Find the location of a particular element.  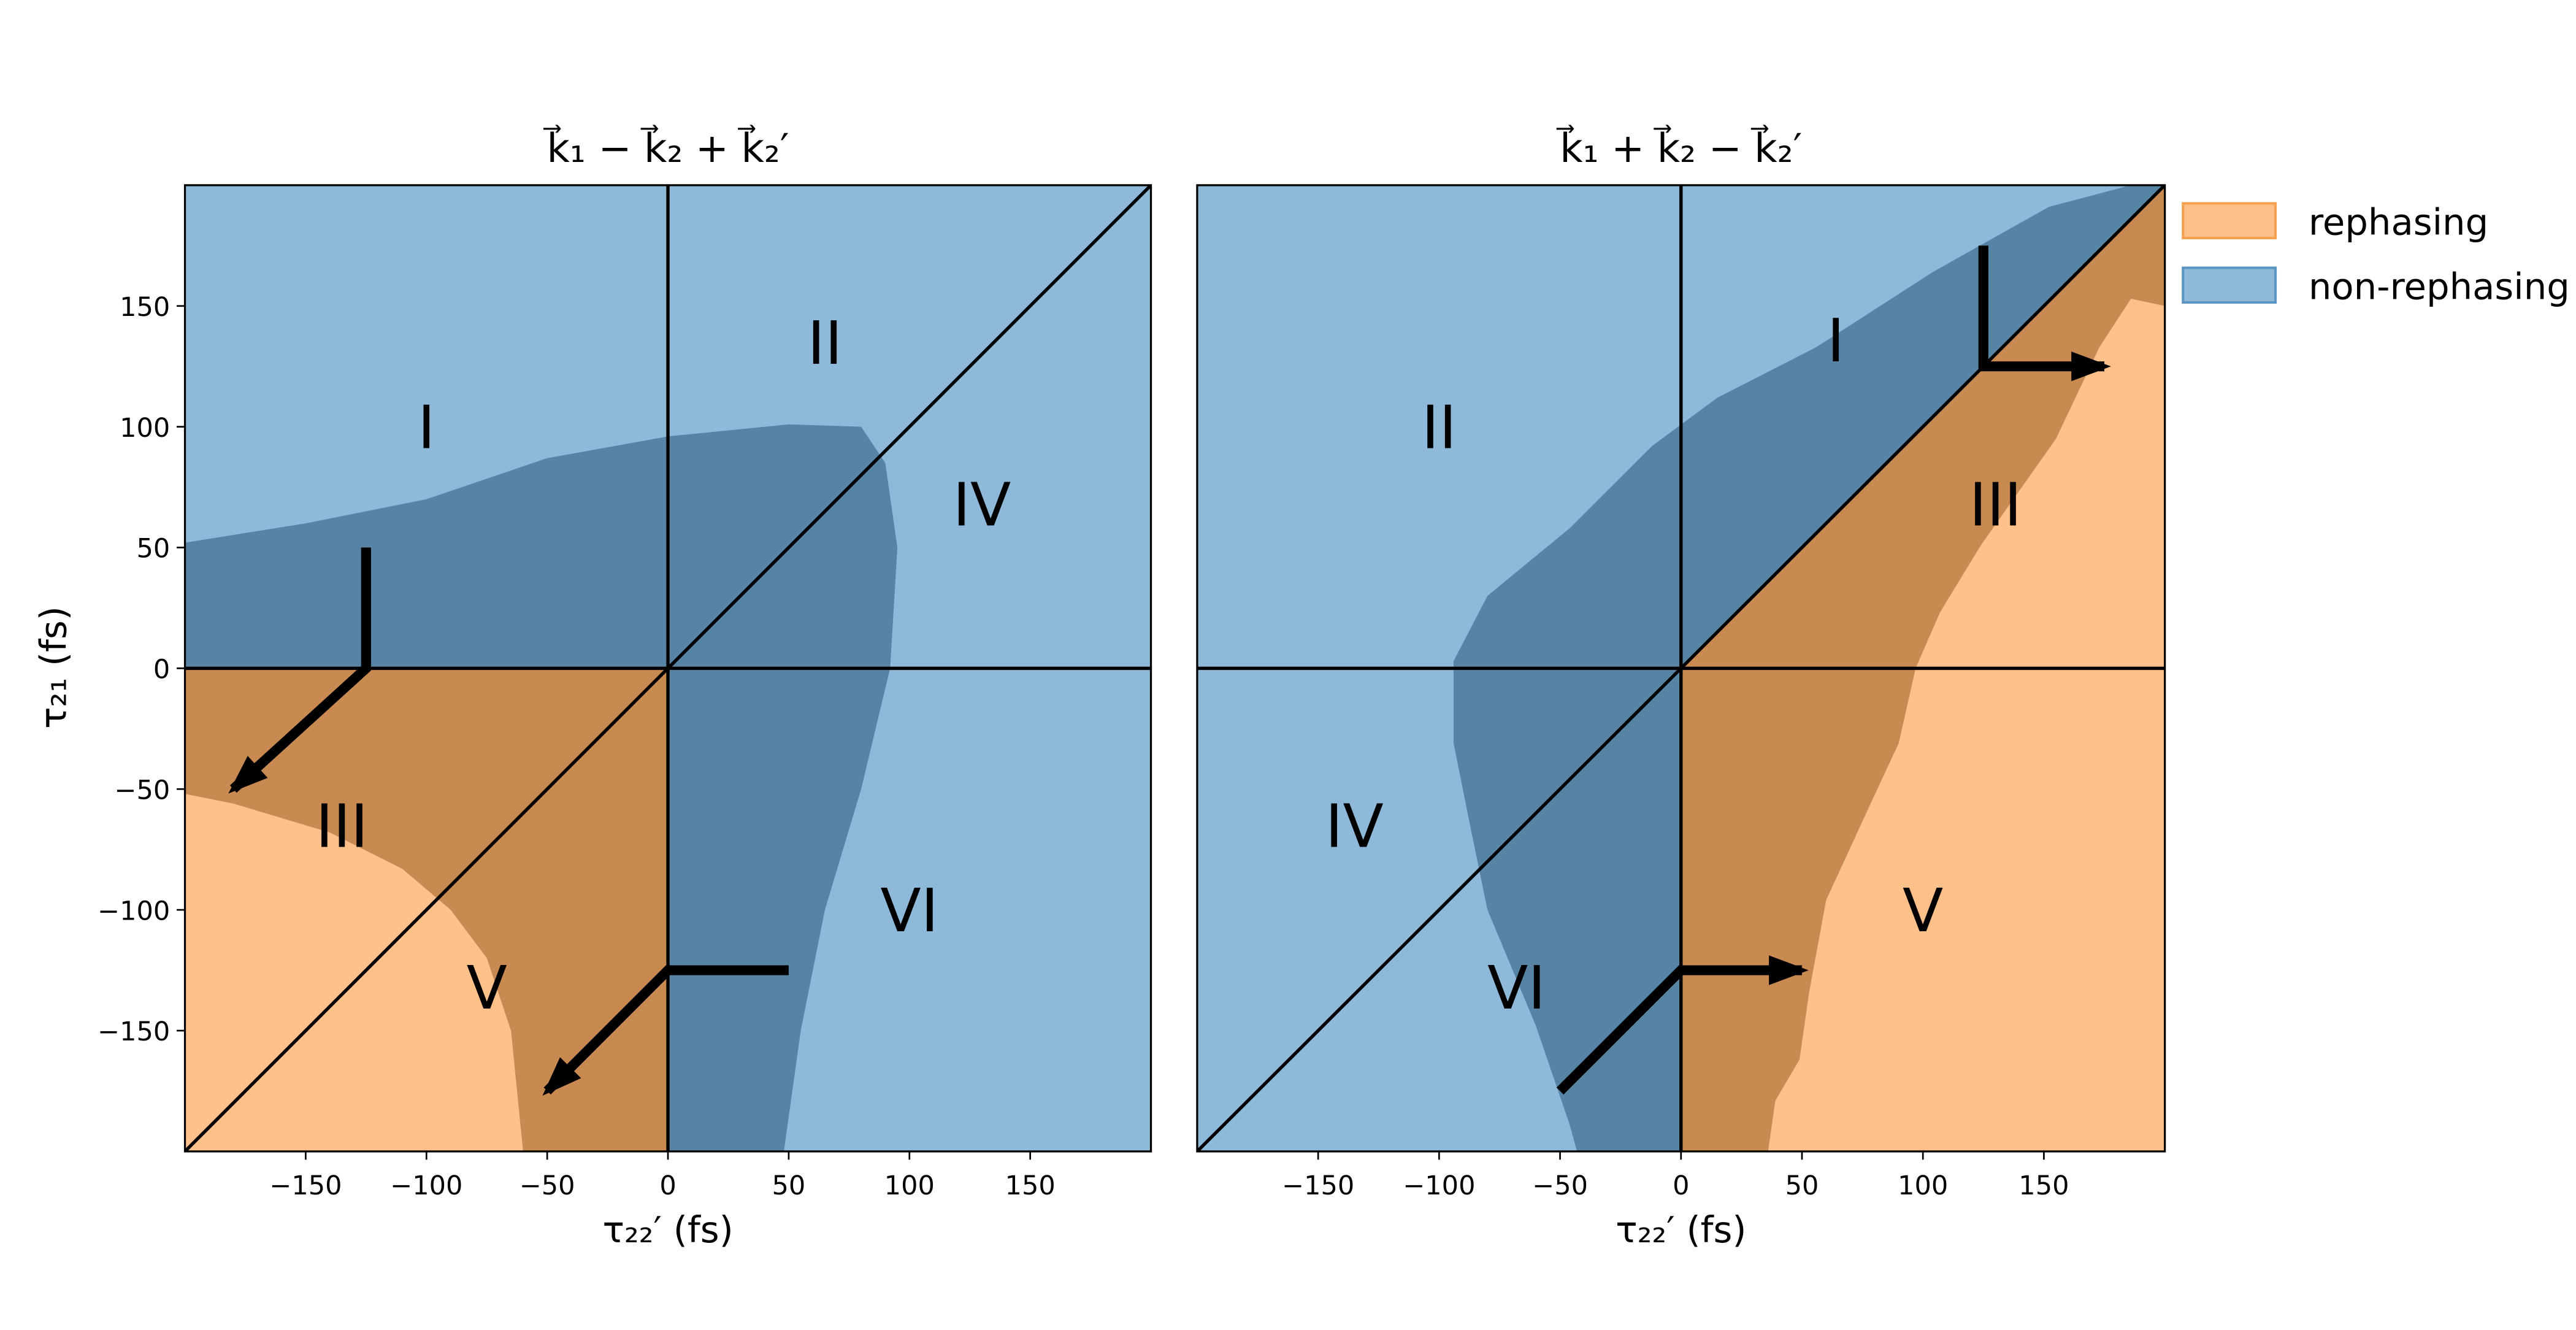

panel-title: k⃗₁ + k⃗₂ − k⃗₂′ is located at coordinates (1679, 148).